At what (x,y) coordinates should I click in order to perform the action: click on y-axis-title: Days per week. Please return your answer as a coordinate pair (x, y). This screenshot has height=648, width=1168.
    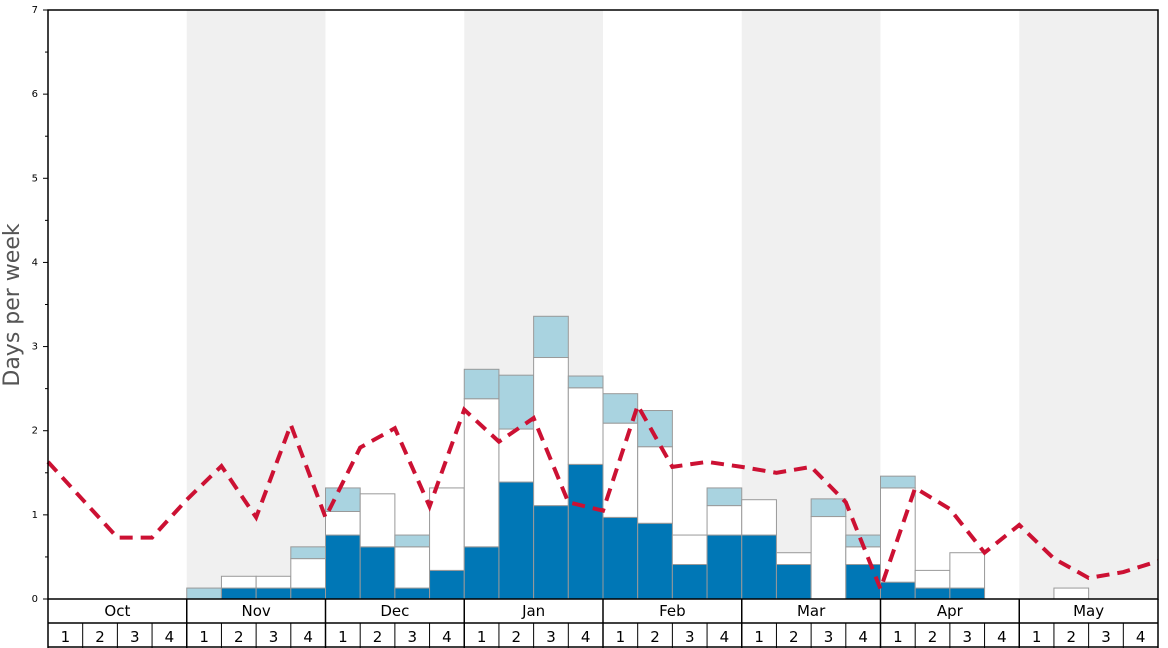
    Looking at the image, I should click on (12, 304).